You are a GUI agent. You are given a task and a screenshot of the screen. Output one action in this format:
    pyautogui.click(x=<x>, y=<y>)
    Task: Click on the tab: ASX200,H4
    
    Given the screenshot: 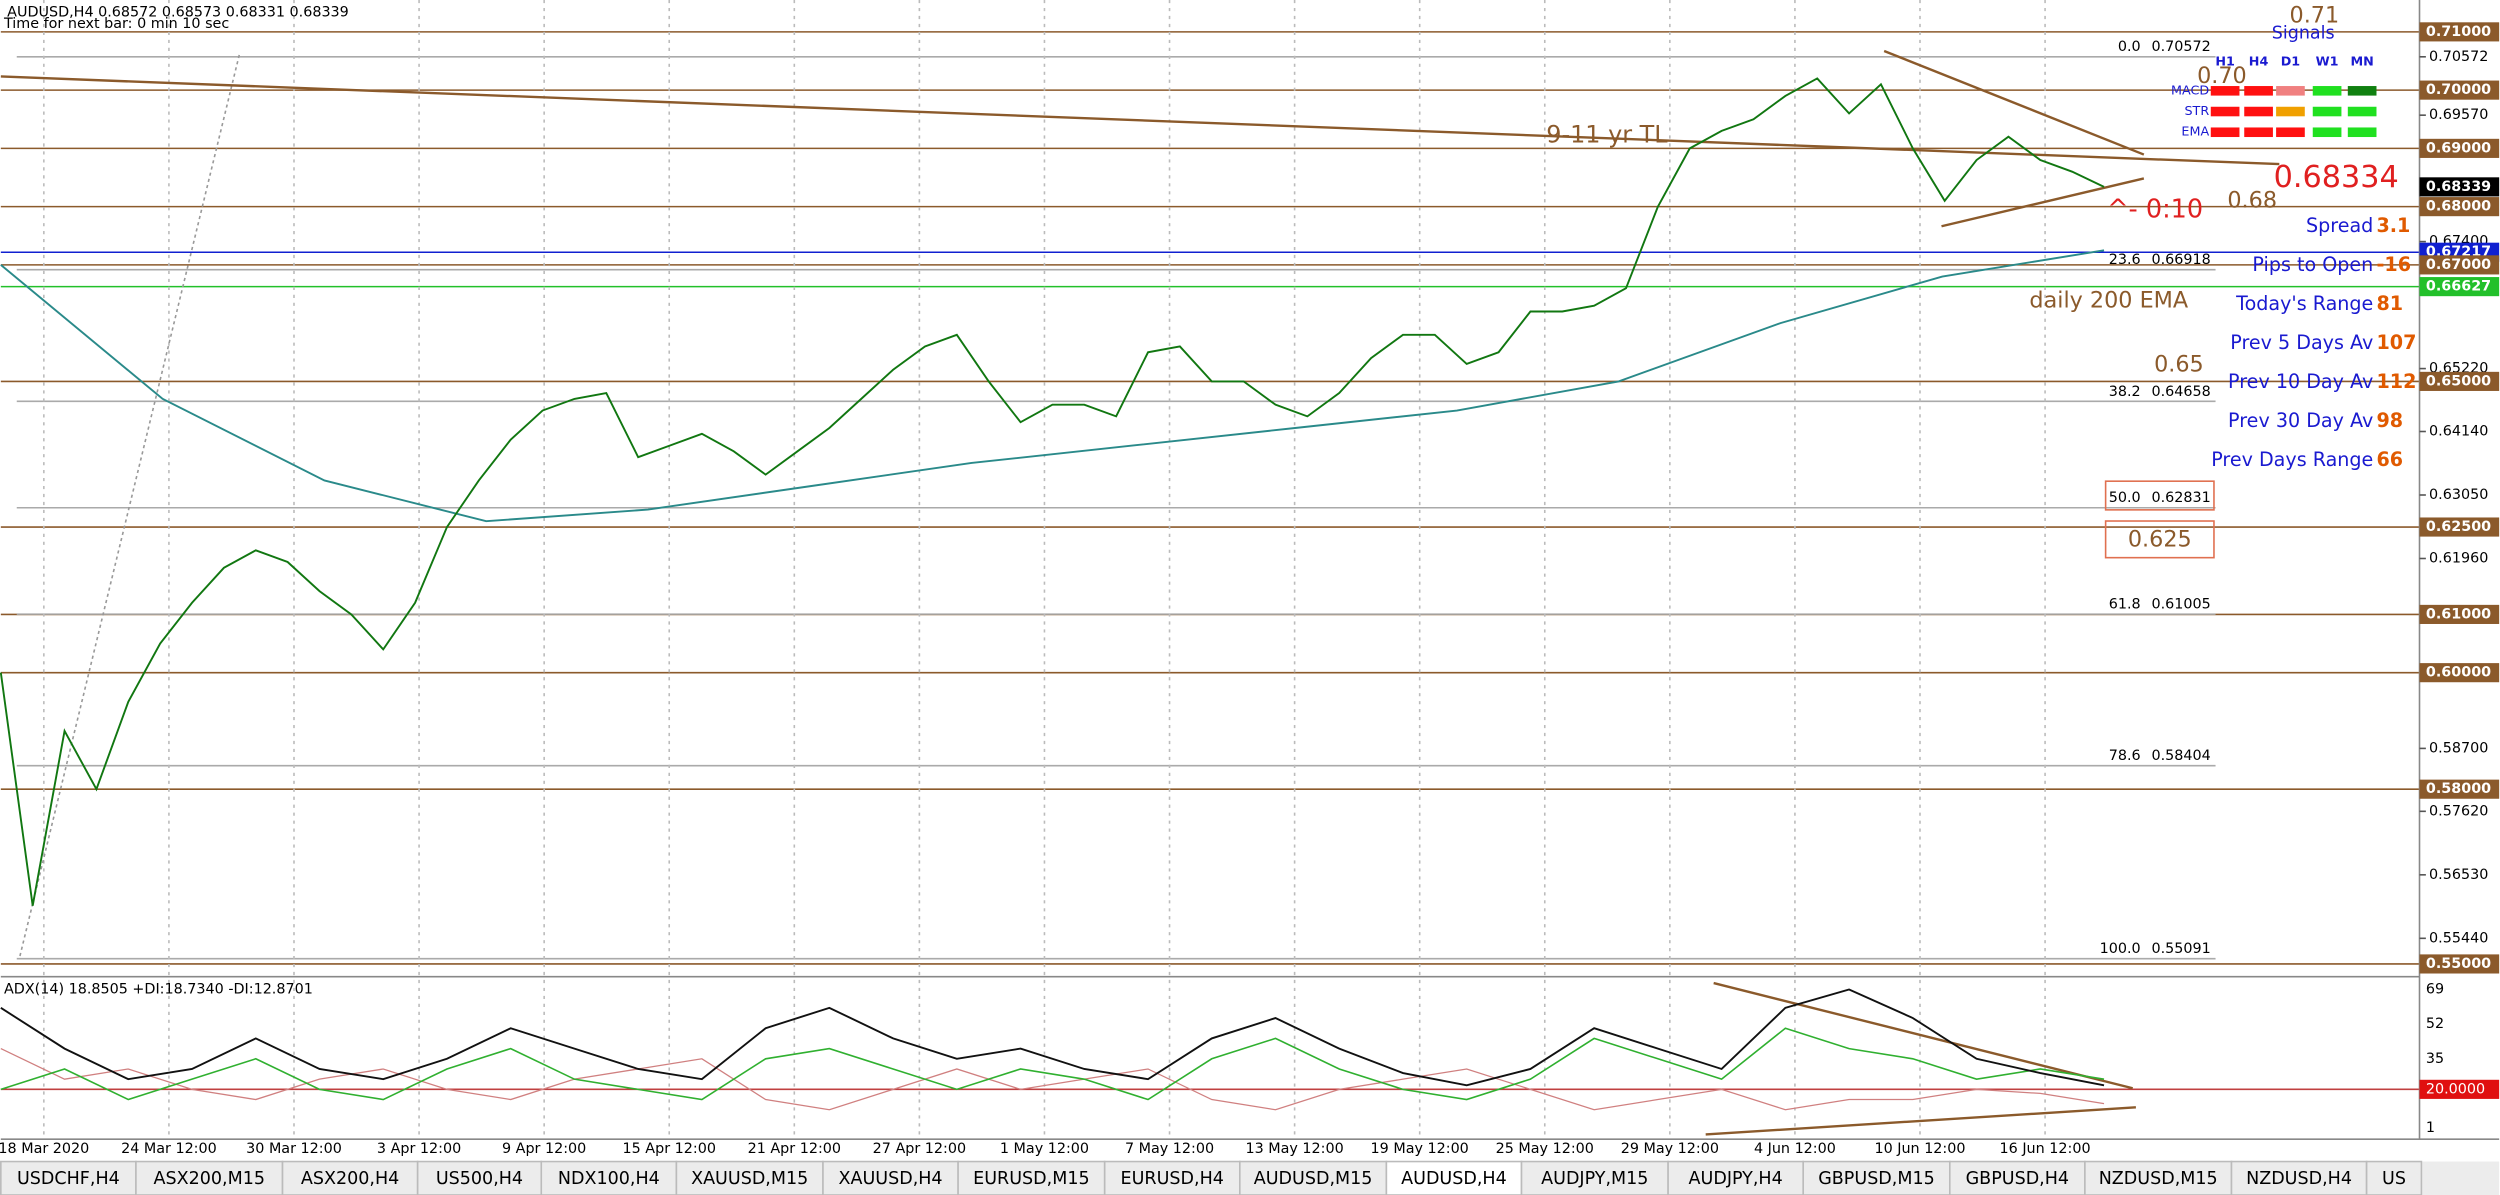 What is the action you would take?
    pyautogui.click(x=350, y=1177)
    